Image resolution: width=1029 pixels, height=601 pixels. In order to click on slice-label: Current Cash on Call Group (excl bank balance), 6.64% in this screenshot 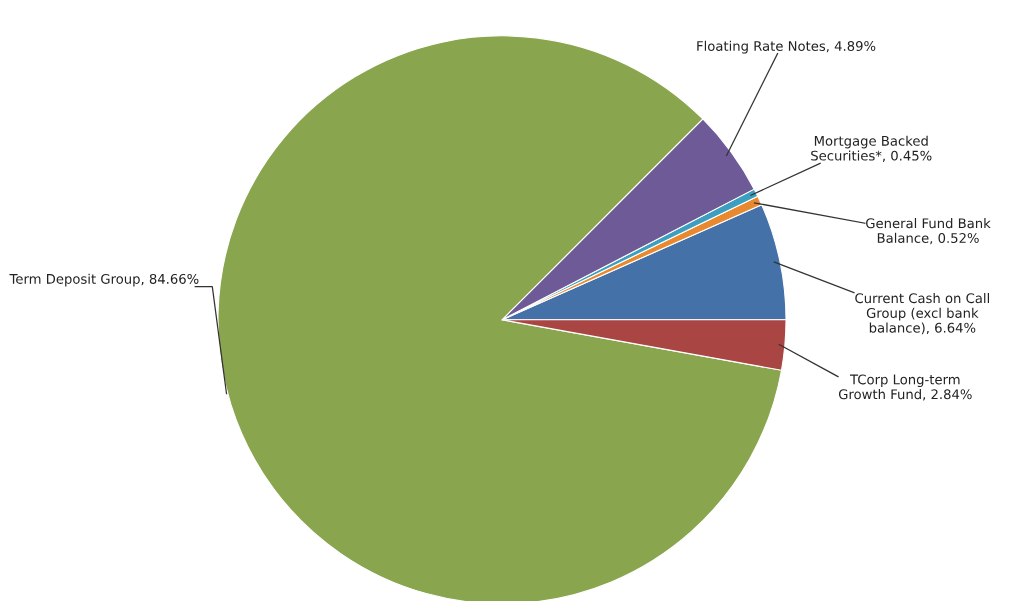, I will do `click(922, 313)`.